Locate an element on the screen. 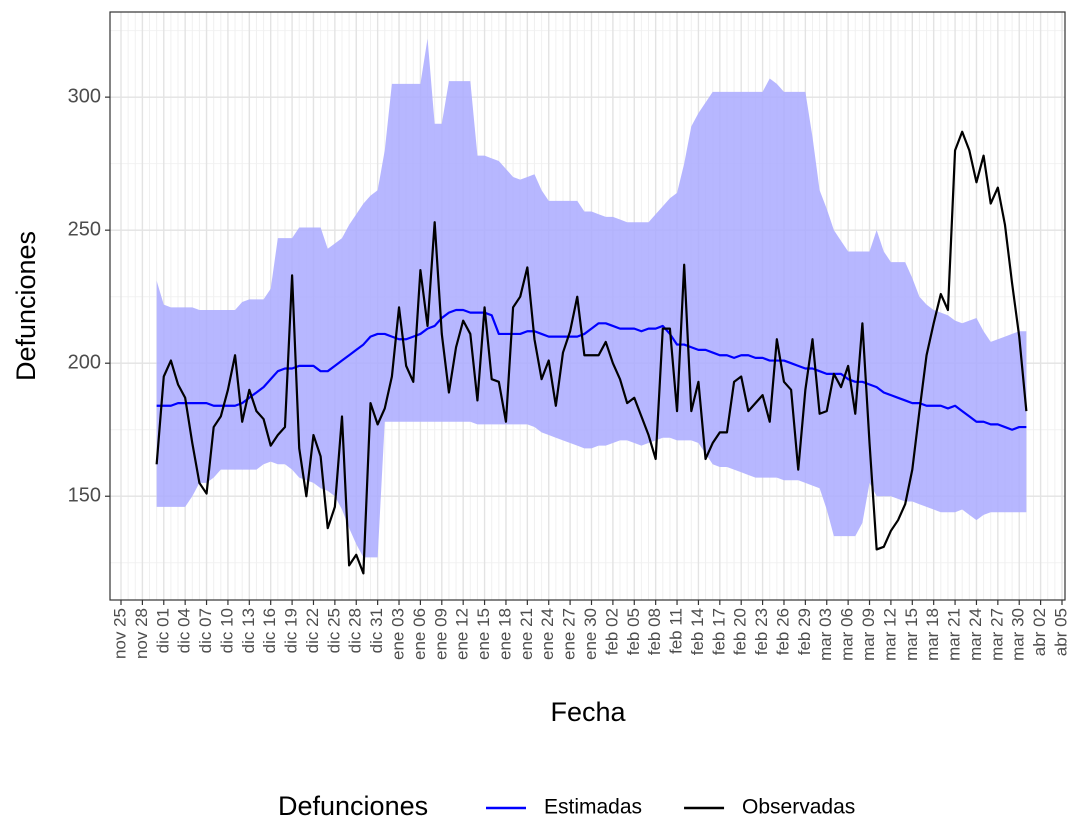  x-tick-label: mar 06 is located at coordinates (847, 634).